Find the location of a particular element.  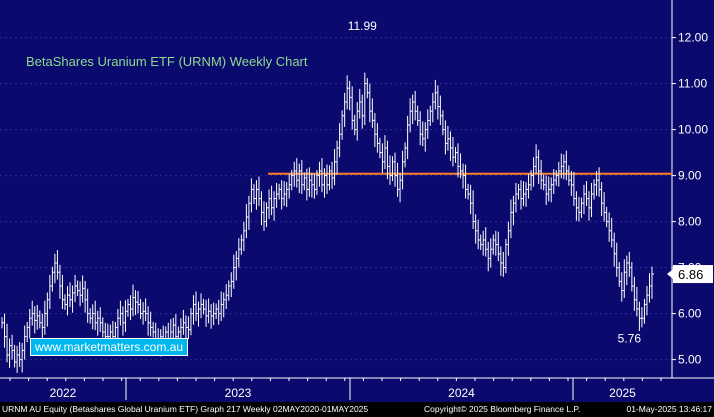

y-tick-label: 6.00 is located at coordinates (690, 314).